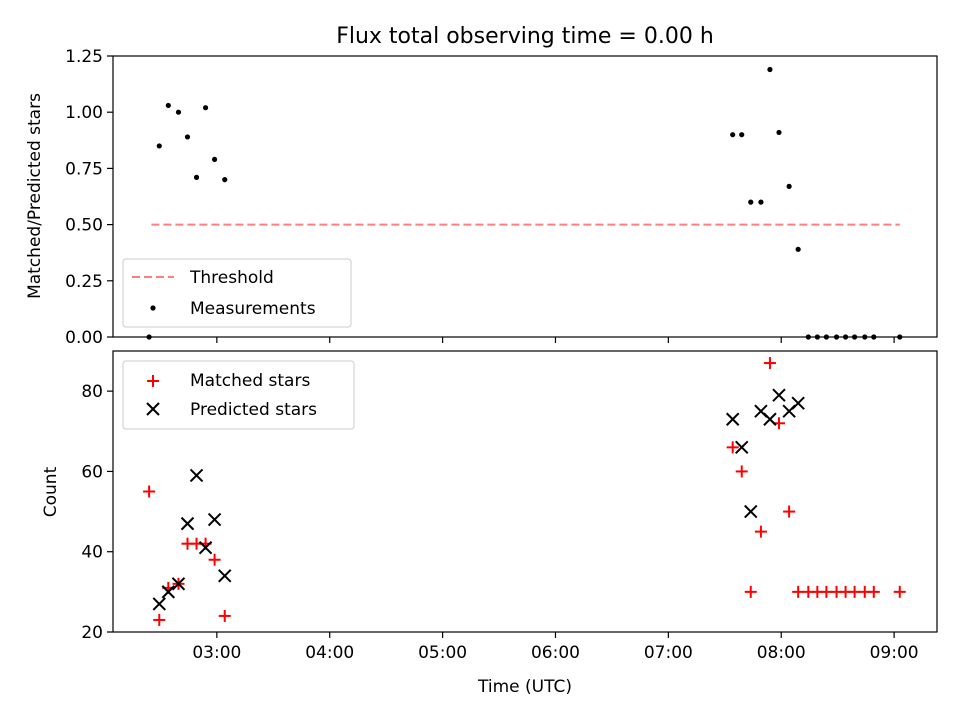  I want to click on x-tick-label: 03:00, so click(216, 653).